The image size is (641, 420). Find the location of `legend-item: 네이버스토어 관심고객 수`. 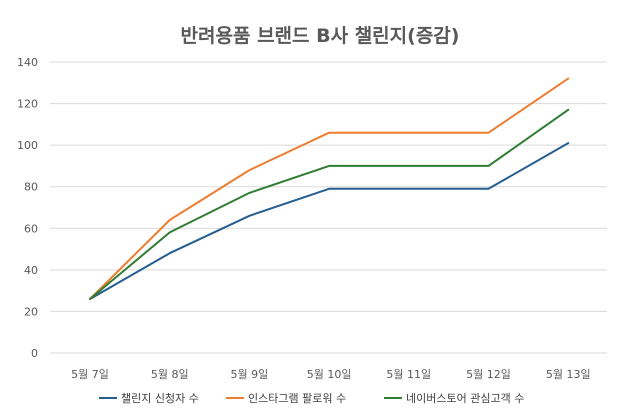

legend-item: 네이버스토어 관심고객 수 is located at coordinates (454, 398).